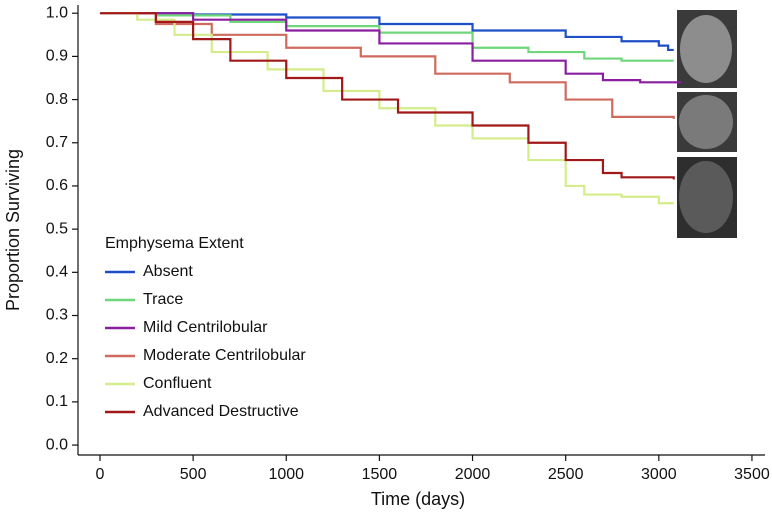  I want to click on legend-label: Confluent, so click(177, 383).